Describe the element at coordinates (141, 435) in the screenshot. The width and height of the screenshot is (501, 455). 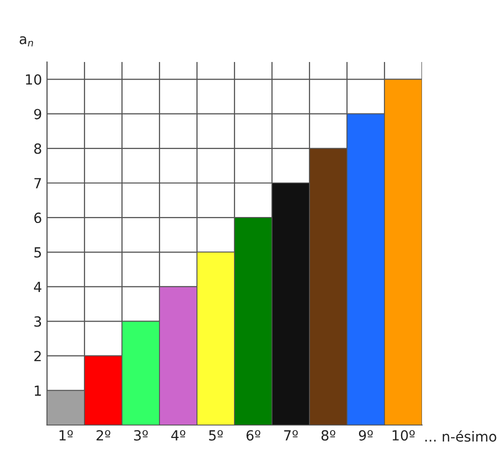
I see `x-tick-label: 3º` at that location.